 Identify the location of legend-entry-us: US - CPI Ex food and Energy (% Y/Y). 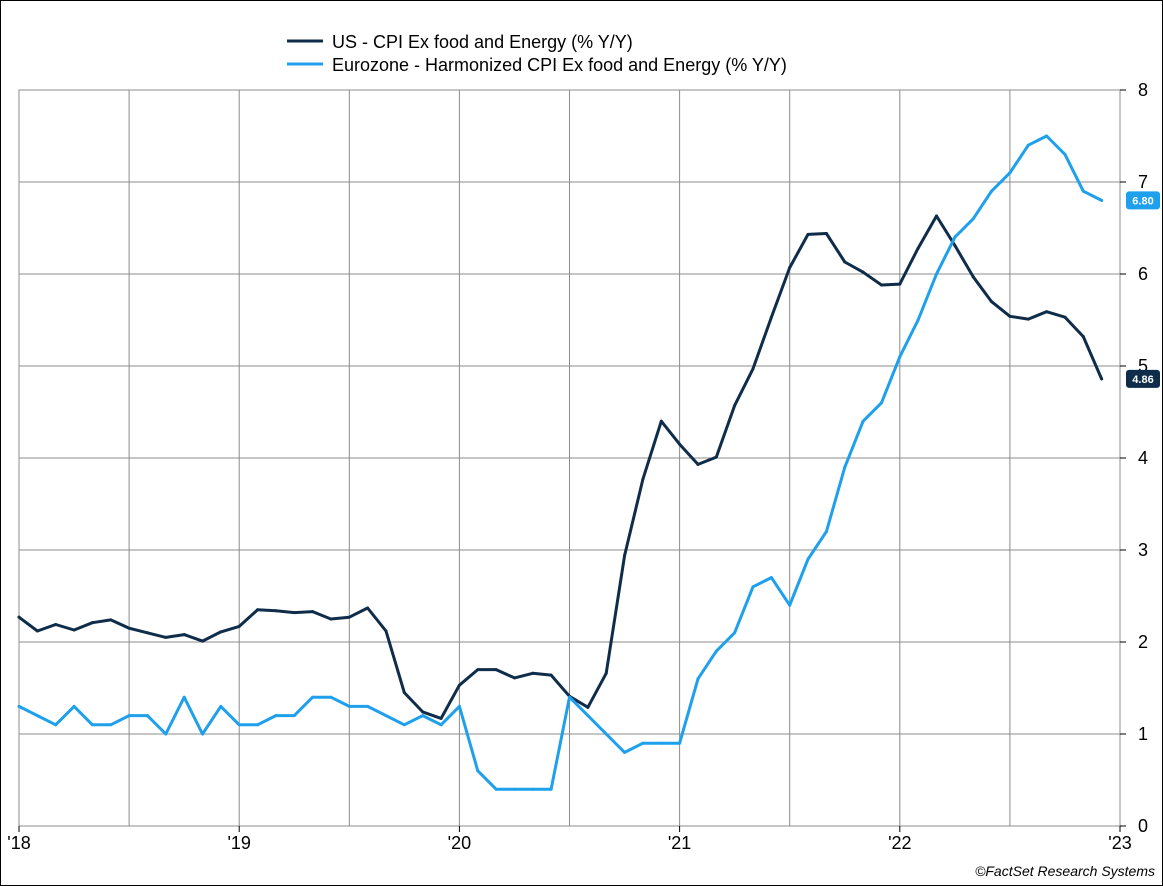
(482, 42).